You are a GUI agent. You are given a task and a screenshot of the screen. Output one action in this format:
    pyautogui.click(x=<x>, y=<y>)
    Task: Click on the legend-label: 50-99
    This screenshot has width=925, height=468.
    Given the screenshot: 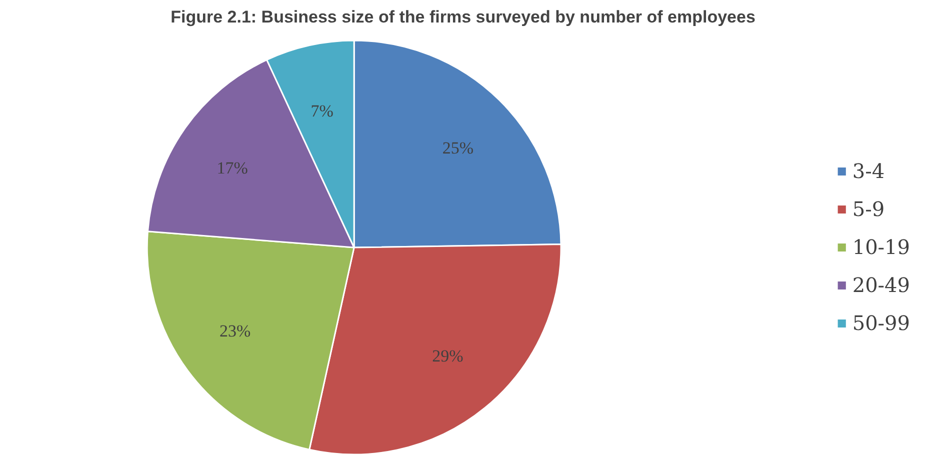 What is the action you would take?
    pyautogui.click(x=881, y=323)
    